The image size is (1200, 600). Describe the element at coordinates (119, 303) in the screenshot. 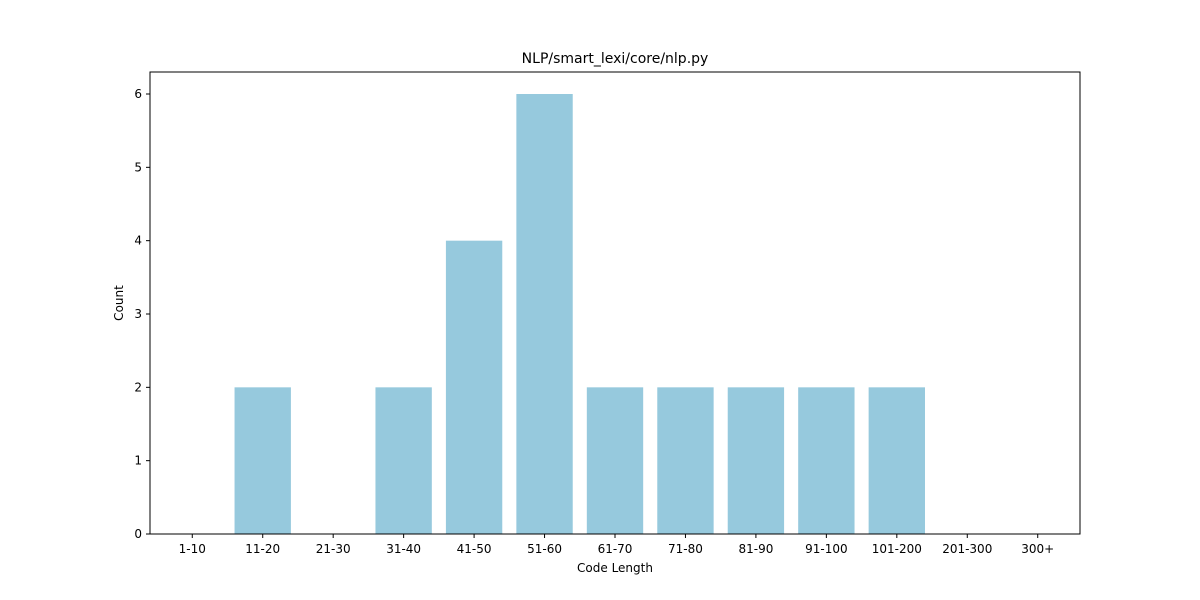

I see `y-axis-title: Count` at that location.